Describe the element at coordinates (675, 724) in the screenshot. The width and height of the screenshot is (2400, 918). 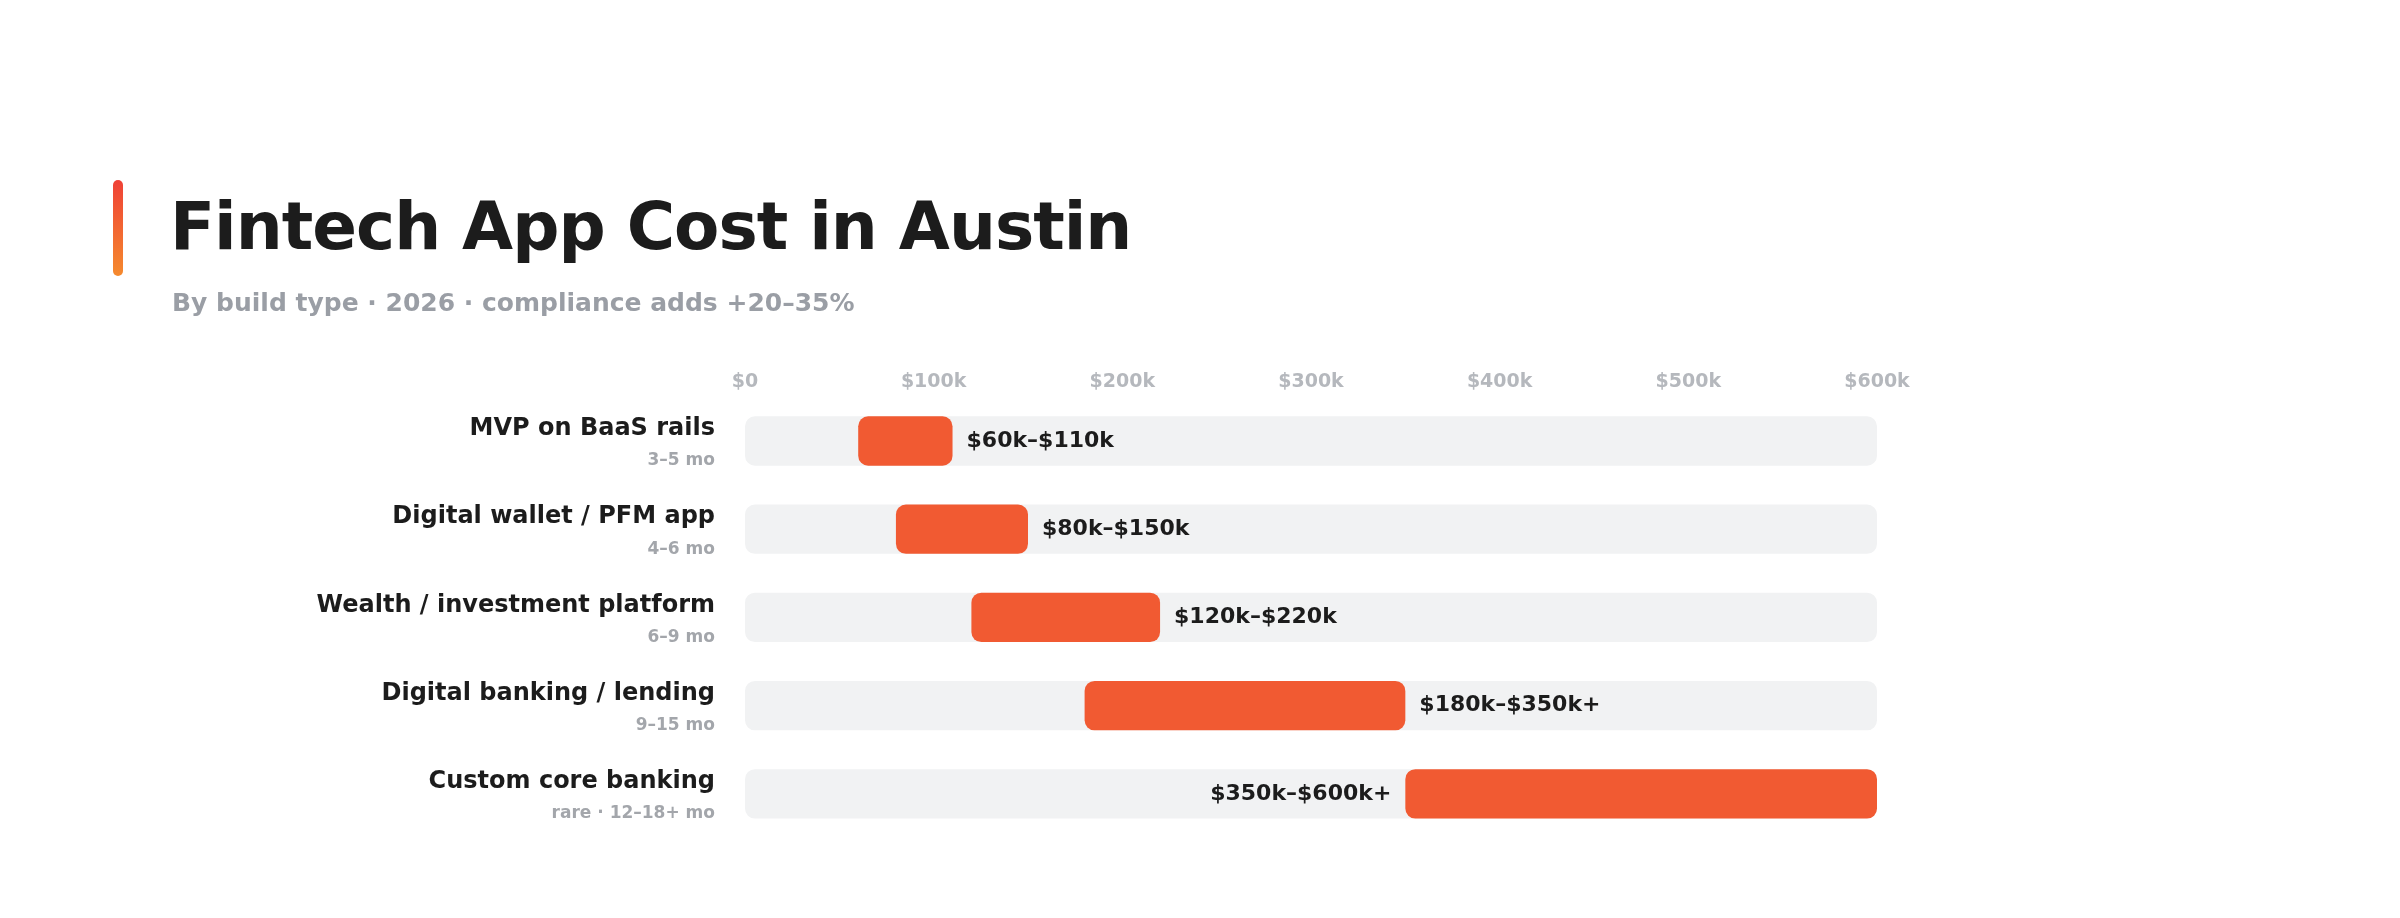
I see `text: 9–15 mo` at that location.